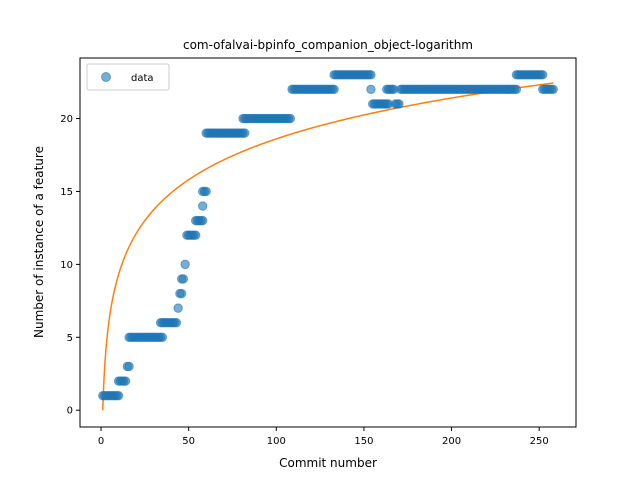  What do you see at coordinates (363, 441) in the screenshot?
I see `x-tick-label: 150` at bounding box center [363, 441].